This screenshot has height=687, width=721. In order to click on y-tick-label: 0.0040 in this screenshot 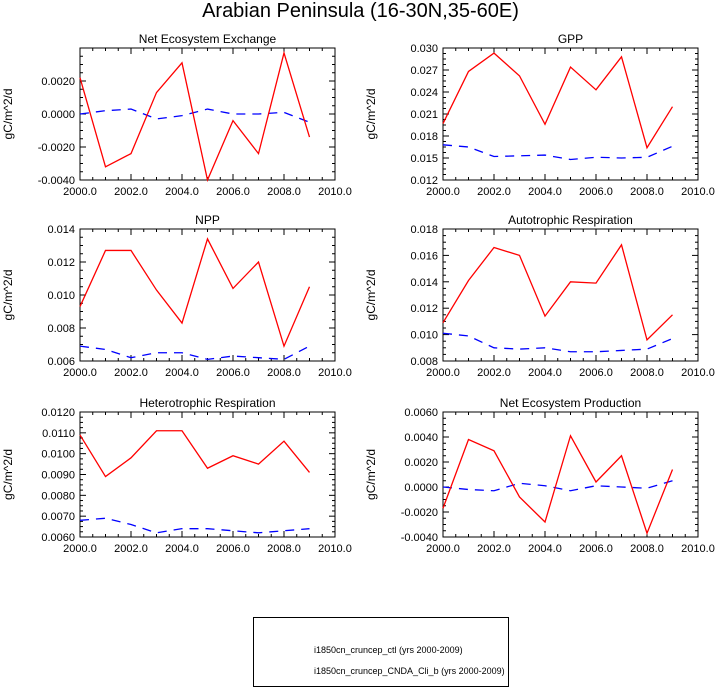, I will do `click(421, 438)`.